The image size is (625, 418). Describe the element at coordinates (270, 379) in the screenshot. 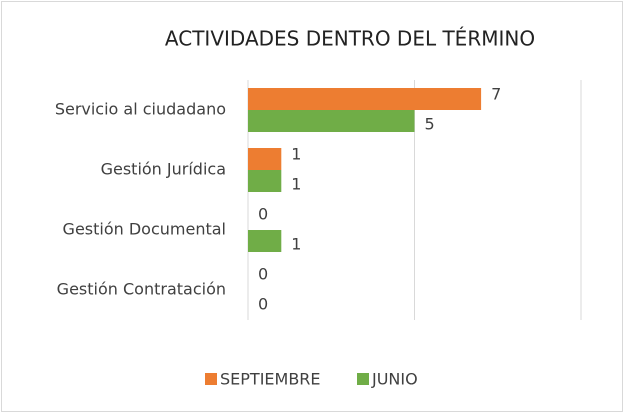

I see `legend-label: SEPTIEMBRE` at that location.